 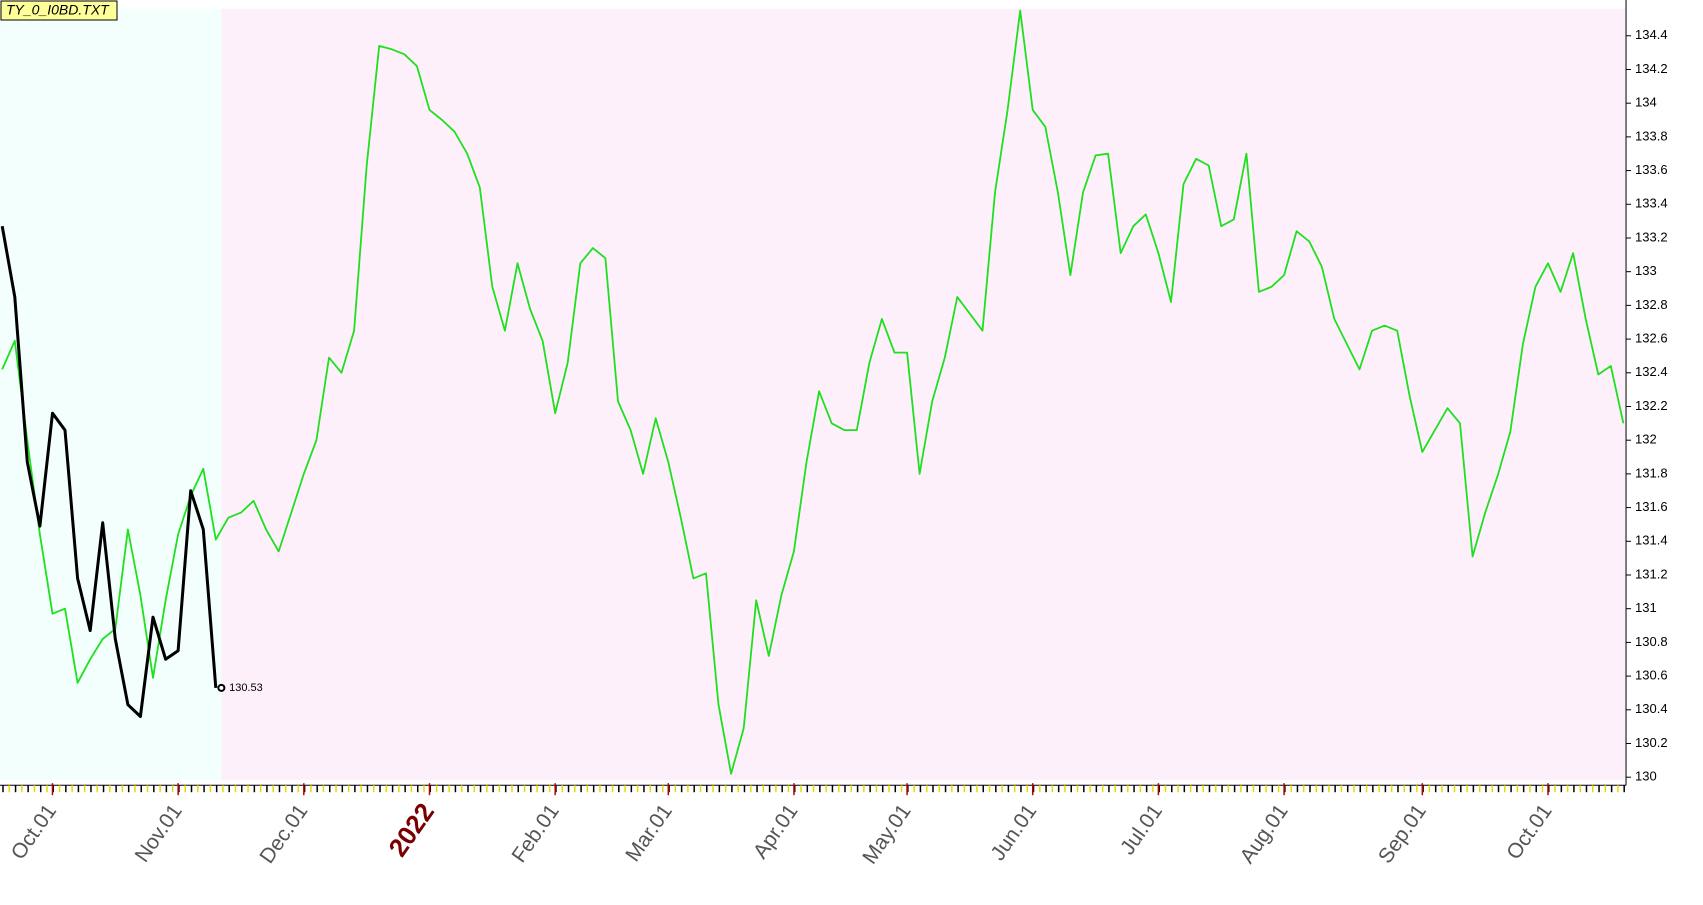 I want to click on title-box, so click(x=59, y=10).